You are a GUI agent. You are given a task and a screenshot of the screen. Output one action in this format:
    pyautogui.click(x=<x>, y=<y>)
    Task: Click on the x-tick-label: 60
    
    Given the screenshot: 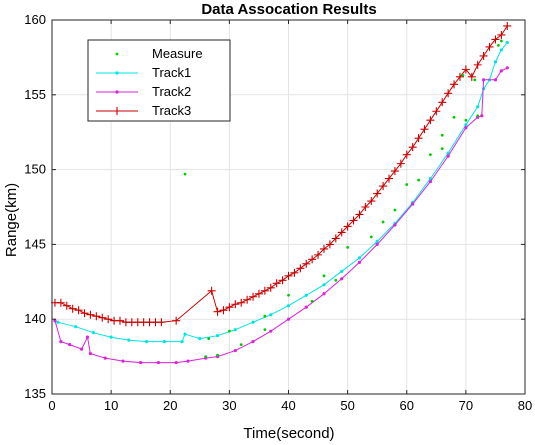 What is the action you would take?
    pyautogui.click(x=407, y=405)
    